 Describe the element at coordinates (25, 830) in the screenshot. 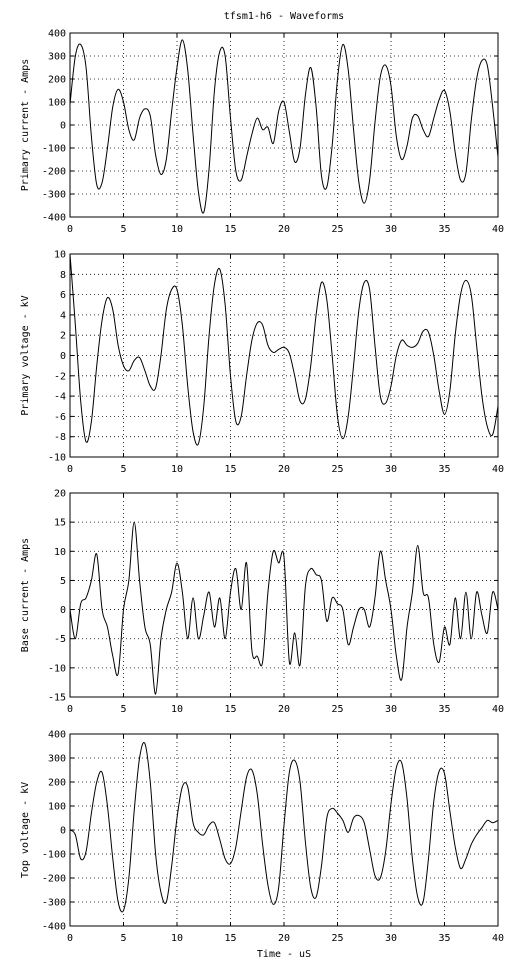

I see `y-axis-label: Top voltage - kV` at that location.